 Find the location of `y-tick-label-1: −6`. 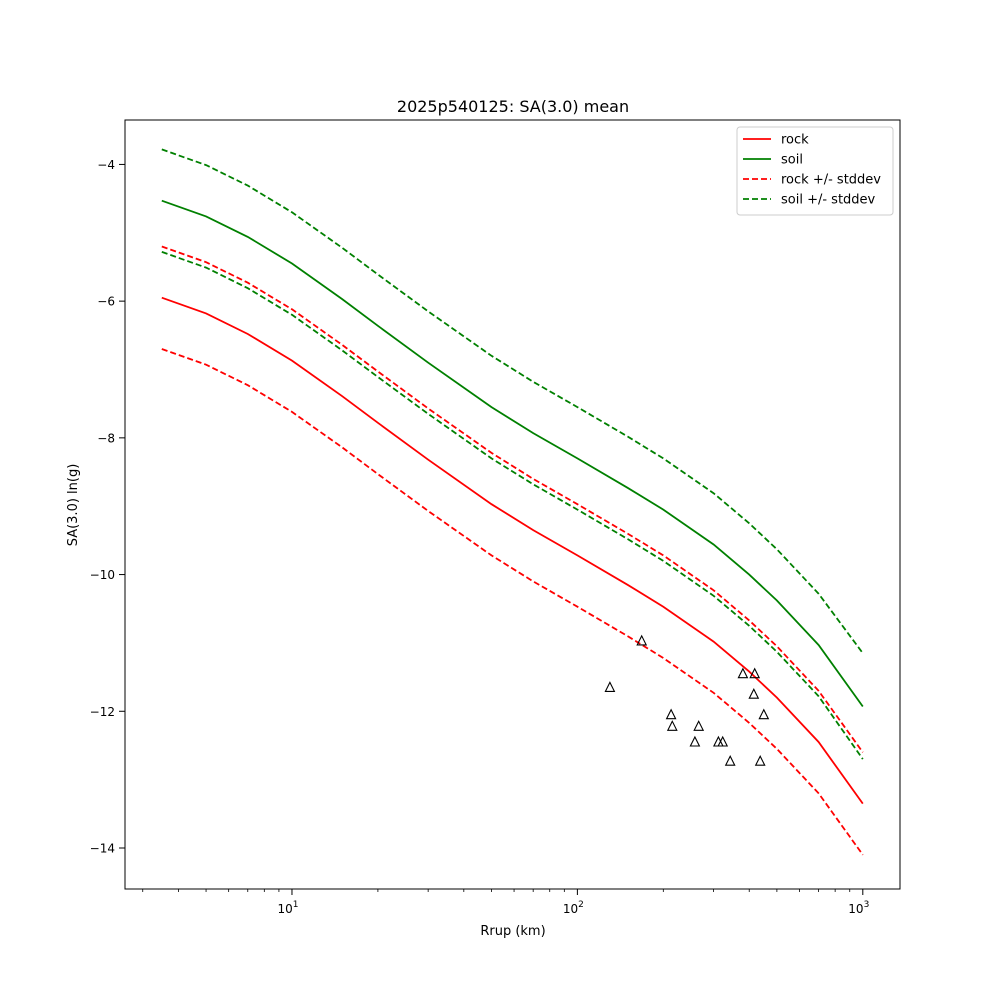

y-tick-label-1: −6 is located at coordinates (106, 302).